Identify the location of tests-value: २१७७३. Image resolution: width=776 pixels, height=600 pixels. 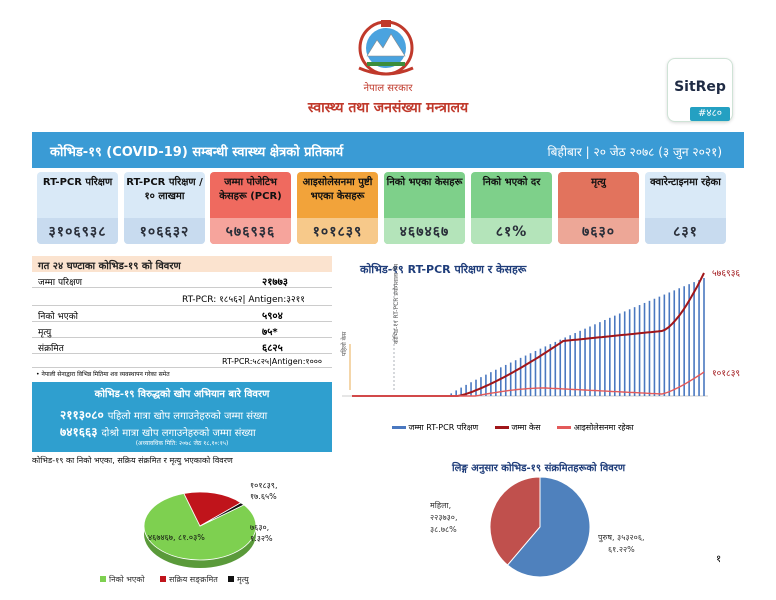
(275, 282).